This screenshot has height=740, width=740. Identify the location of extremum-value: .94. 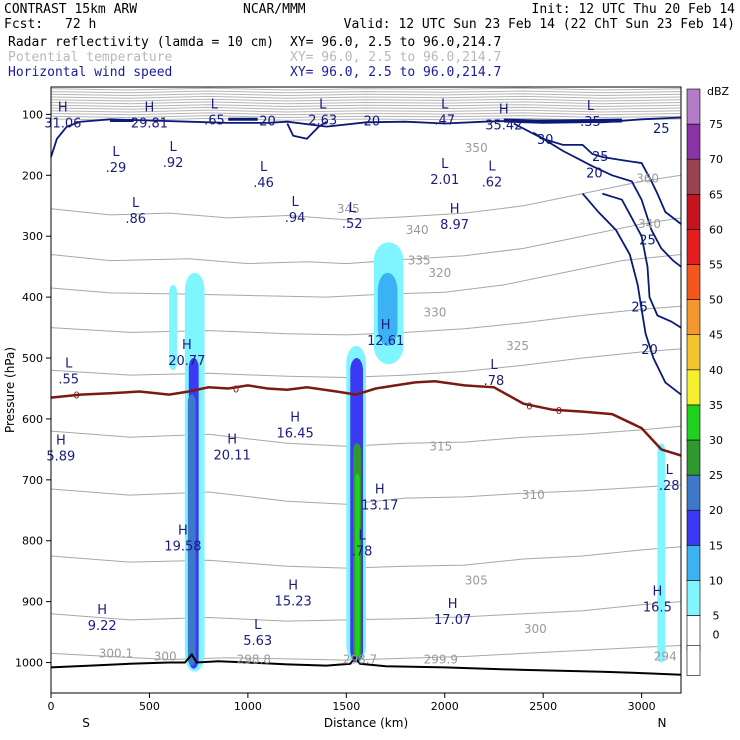
(295, 218).